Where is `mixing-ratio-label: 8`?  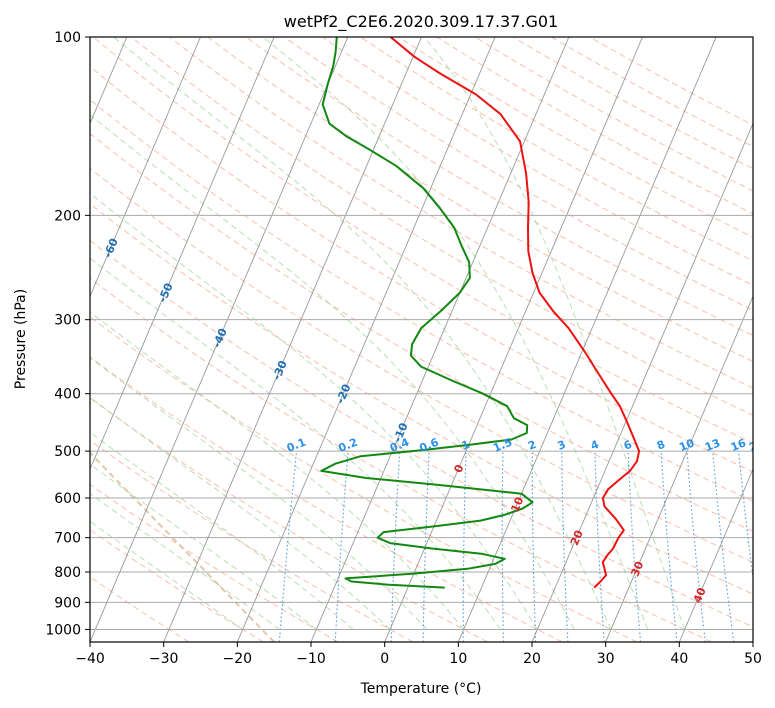 mixing-ratio-label: 8 is located at coordinates (661, 445).